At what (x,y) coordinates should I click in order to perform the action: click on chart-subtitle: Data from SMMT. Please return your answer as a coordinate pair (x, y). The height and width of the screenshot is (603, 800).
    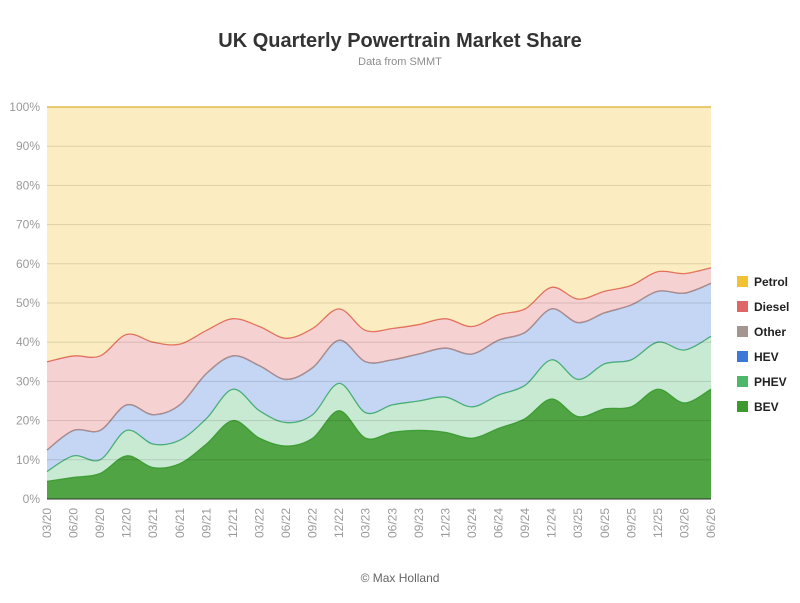
    Looking at the image, I should click on (400, 62).